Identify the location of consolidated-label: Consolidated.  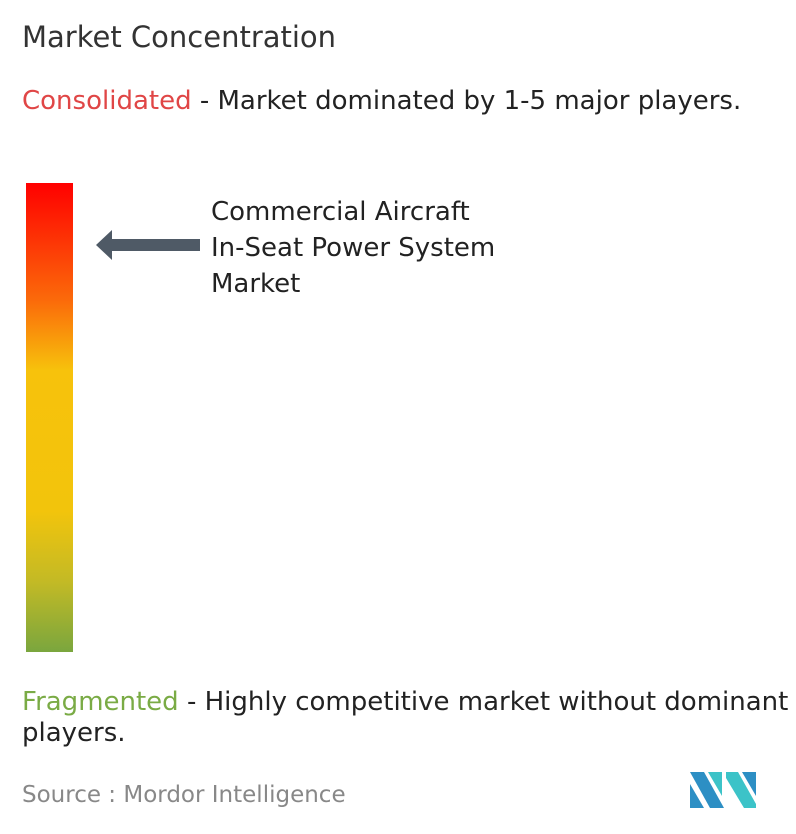
(107, 101).